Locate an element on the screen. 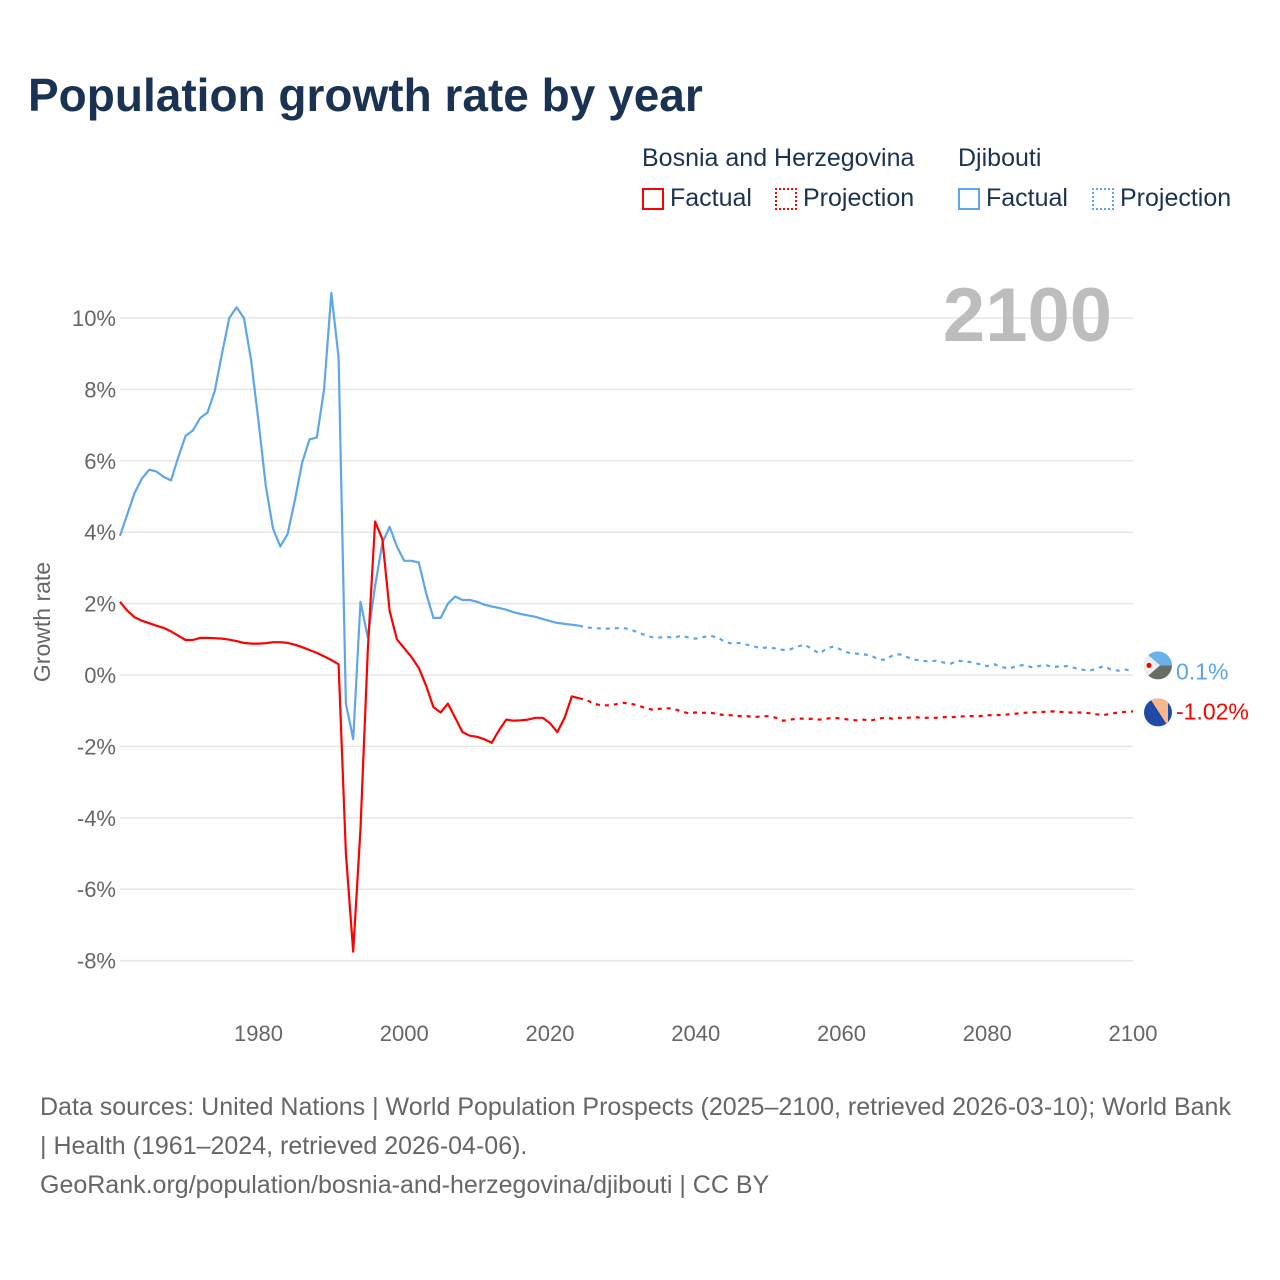 Image resolution: width=1280 pixels, height=1280 pixels. y-tick-label: -2% is located at coordinates (96, 746).